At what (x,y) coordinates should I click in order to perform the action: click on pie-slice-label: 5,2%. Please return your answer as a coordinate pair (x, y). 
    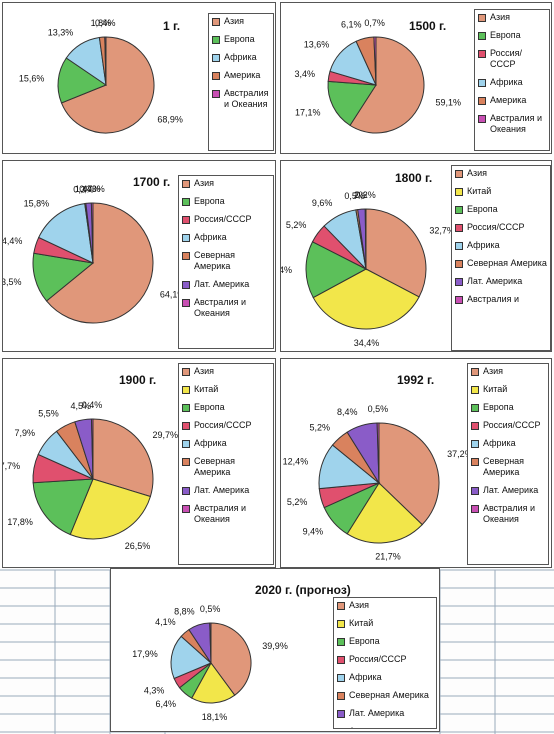
    Looking at the image, I should click on (296, 225).